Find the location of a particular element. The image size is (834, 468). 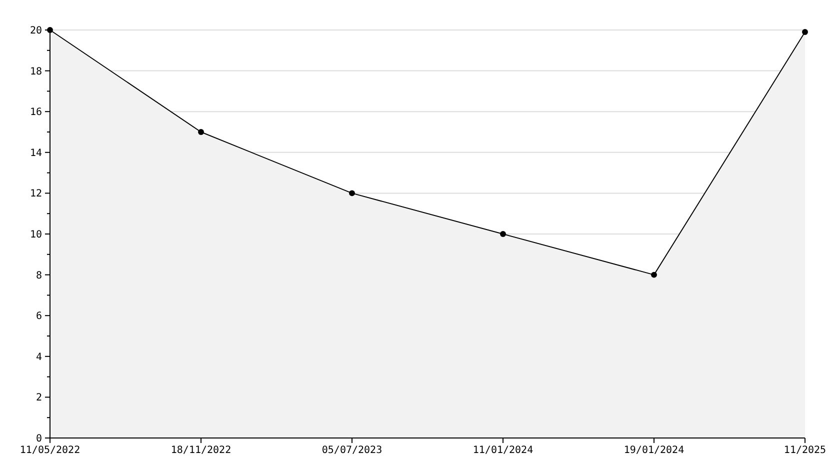

x-tick-label: 11/2025 is located at coordinates (805, 450).